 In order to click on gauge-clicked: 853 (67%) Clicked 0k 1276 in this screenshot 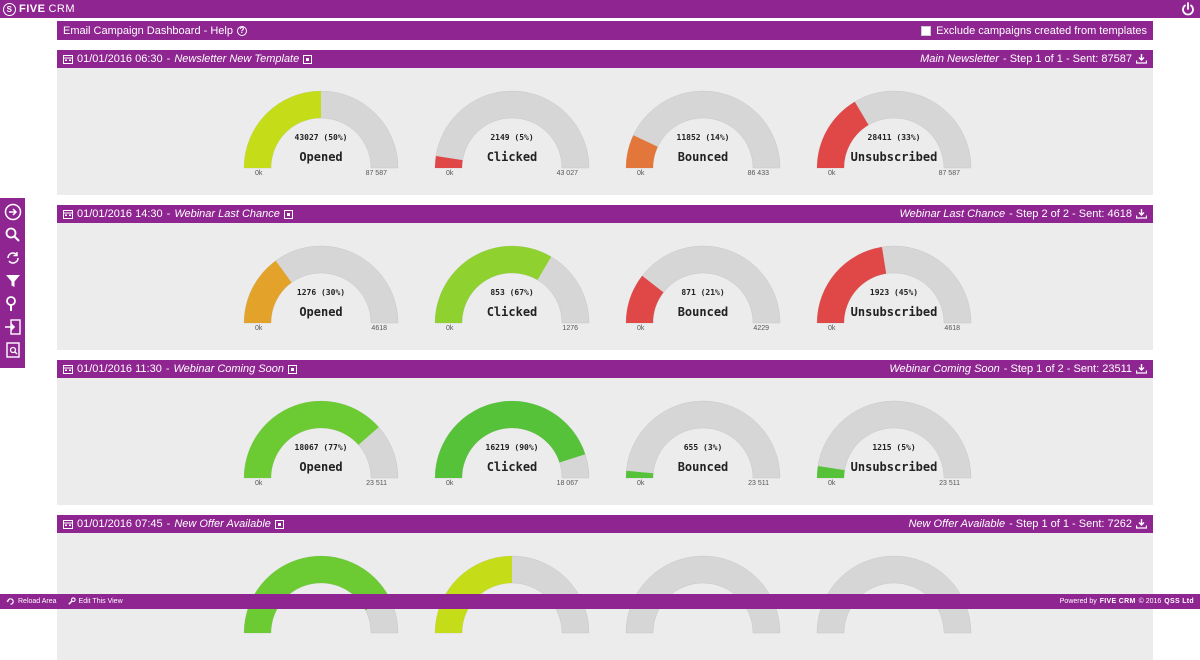, I will do `click(512, 291)`.